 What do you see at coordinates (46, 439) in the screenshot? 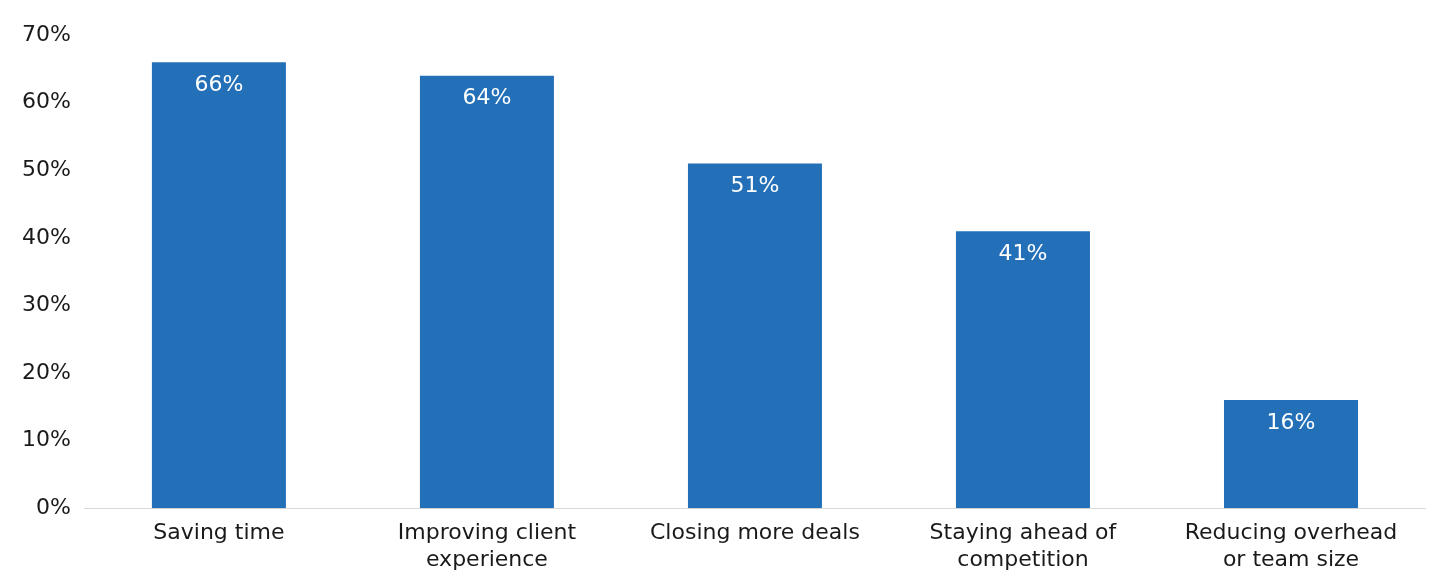
I see `y-tick-label: 10%` at bounding box center [46, 439].